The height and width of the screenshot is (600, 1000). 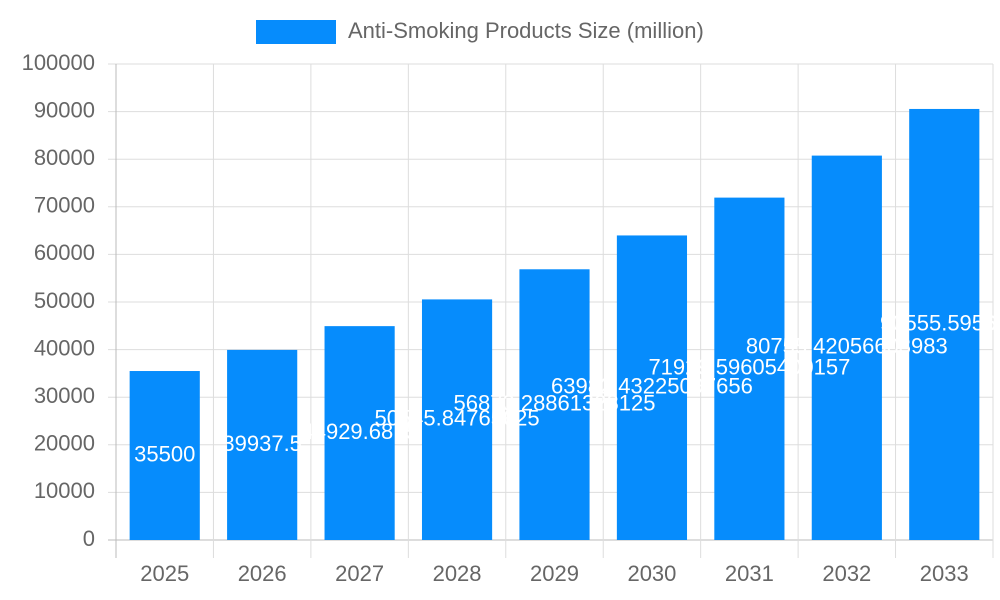 I want to click on value-label: 39937.5, so click(x=262, y=443).